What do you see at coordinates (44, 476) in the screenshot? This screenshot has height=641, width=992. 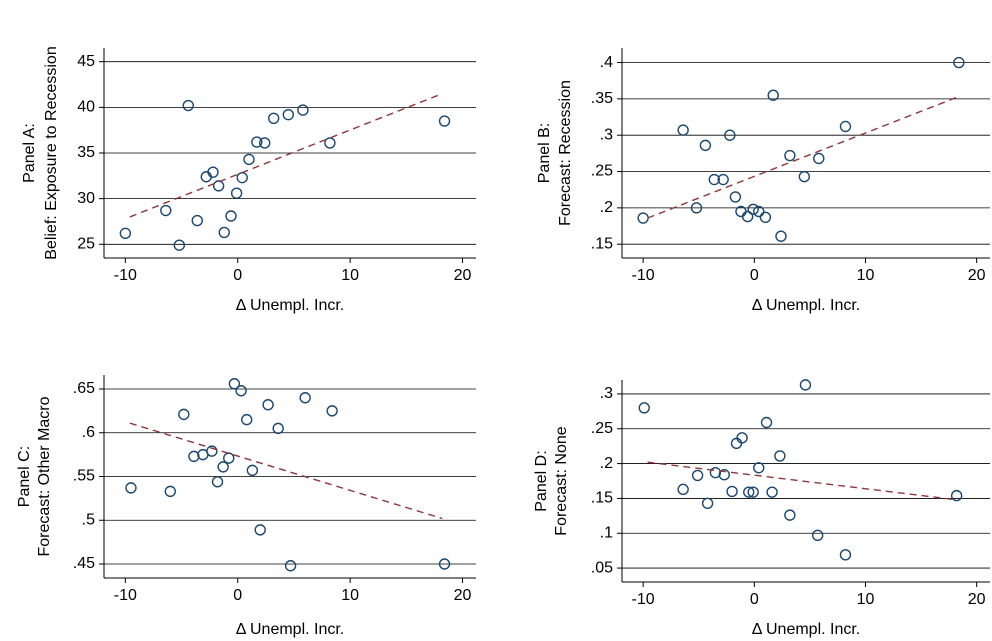 I see `y-axis-label: Forecast: Other Macro` at bounding box center [44, 476].